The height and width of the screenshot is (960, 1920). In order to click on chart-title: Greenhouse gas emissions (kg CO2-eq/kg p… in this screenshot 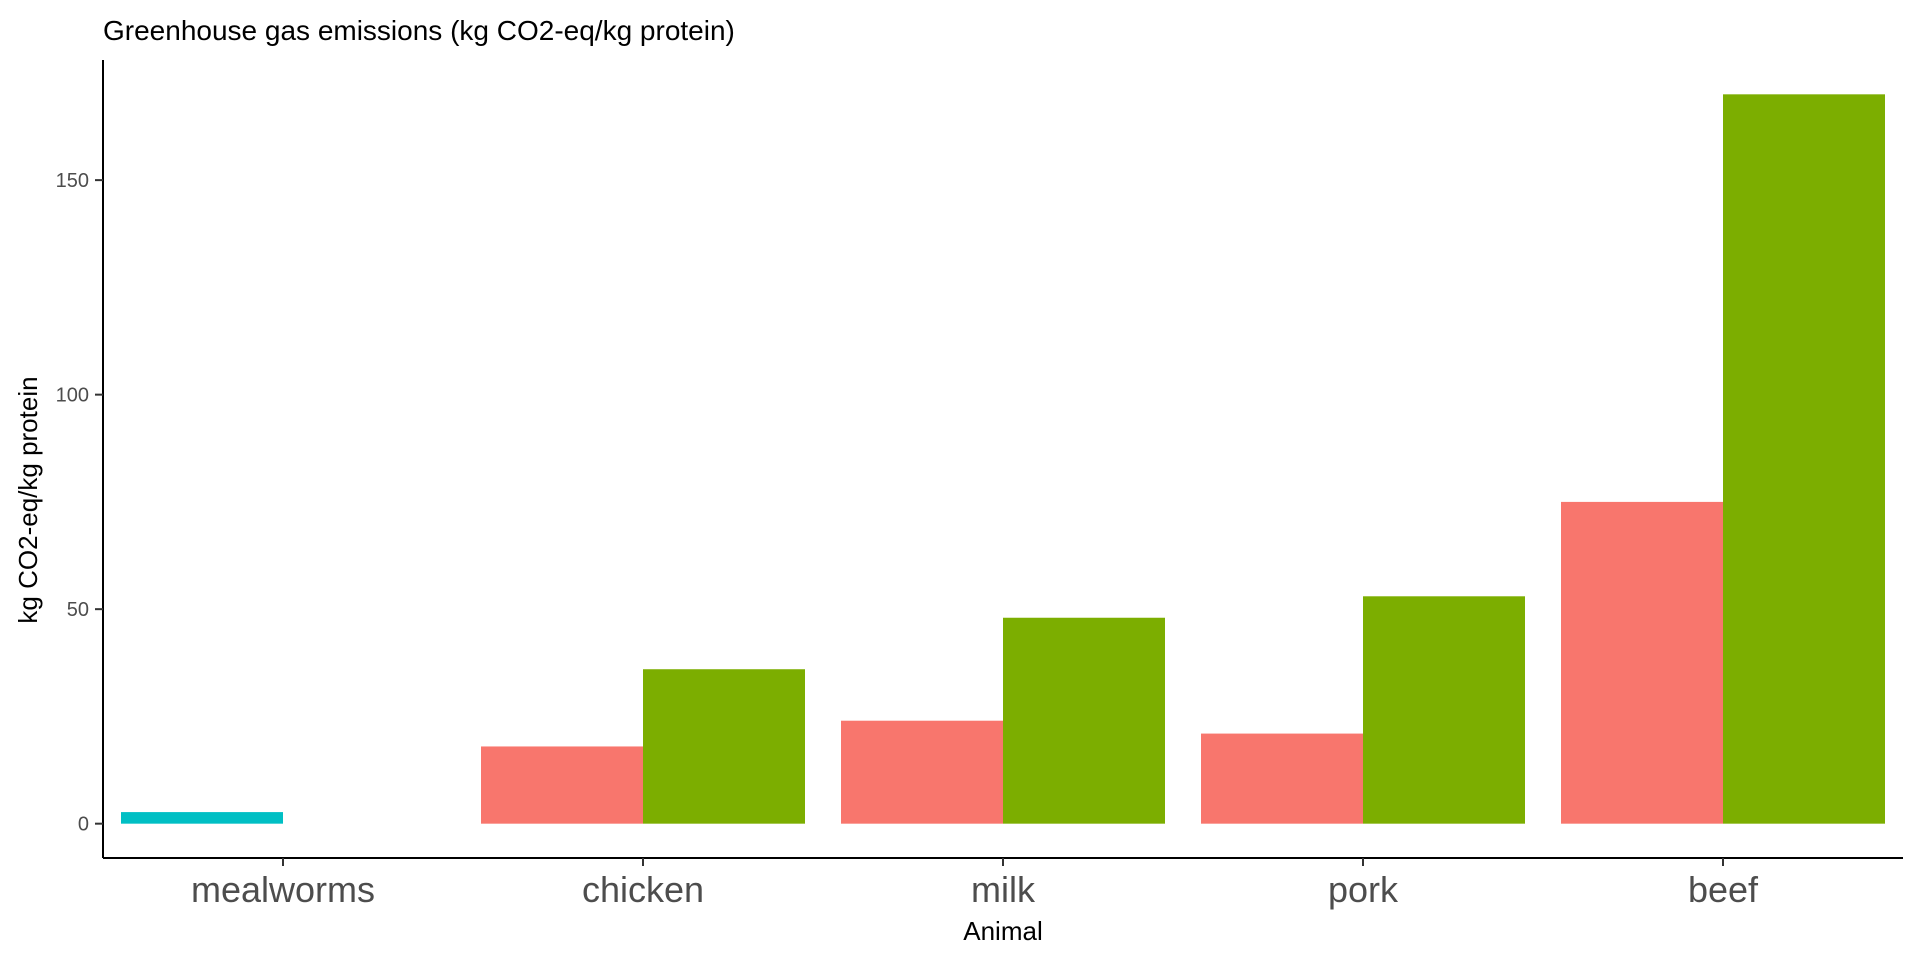, I will do `click(419, 30)`.